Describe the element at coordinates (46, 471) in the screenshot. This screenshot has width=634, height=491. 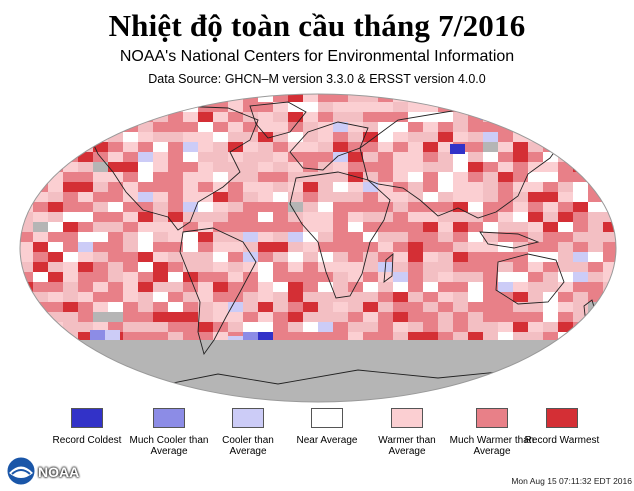
I see `noaa-logo: NOAA` at that location.